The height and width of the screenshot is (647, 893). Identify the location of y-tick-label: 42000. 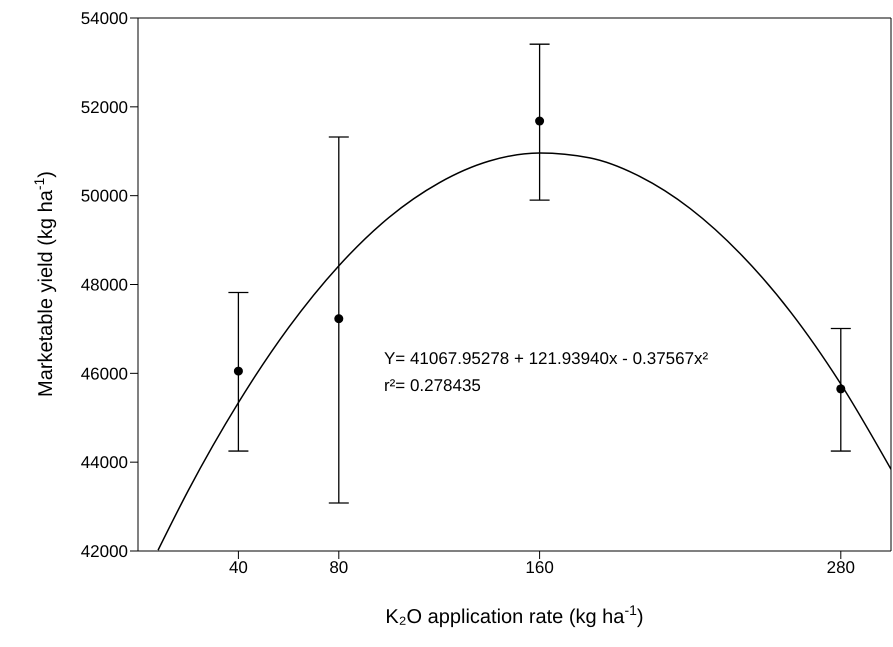
(104, 552).